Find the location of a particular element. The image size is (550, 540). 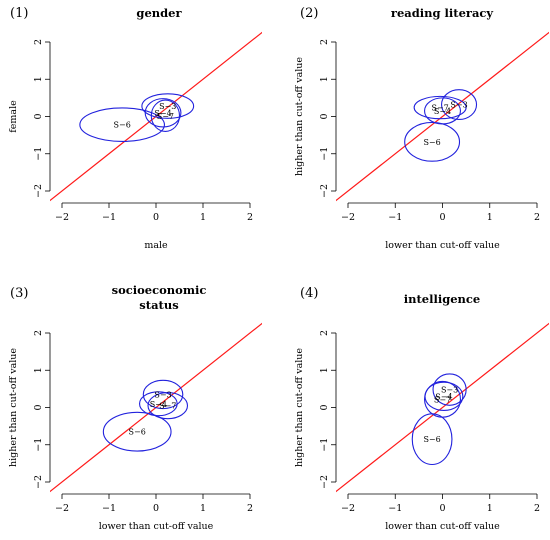

plot-area: S−6 S−7S−4S−3 is located at coordinates (442, 116).